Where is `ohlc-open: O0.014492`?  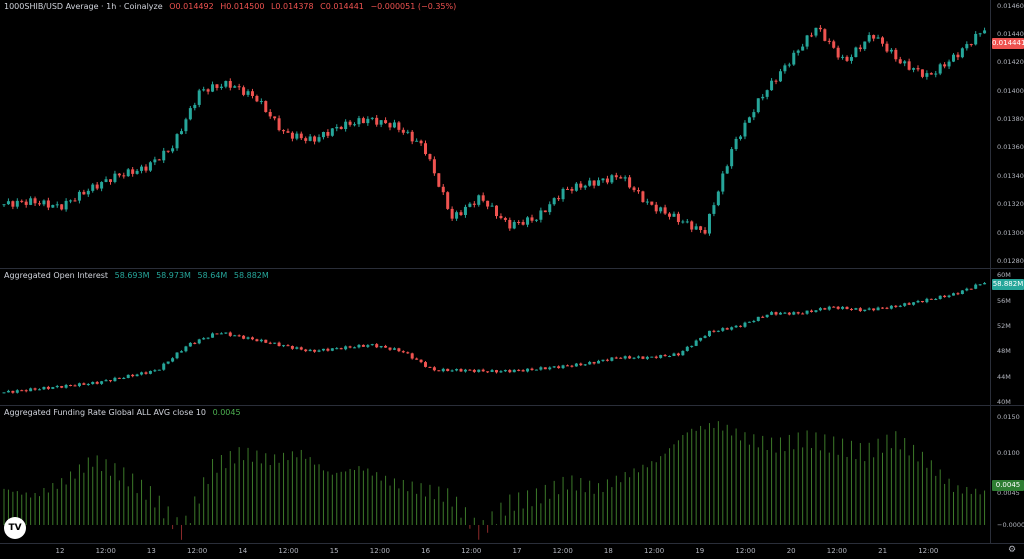 ohlc-open: O0.014492 is located at coordinates (191, 6).